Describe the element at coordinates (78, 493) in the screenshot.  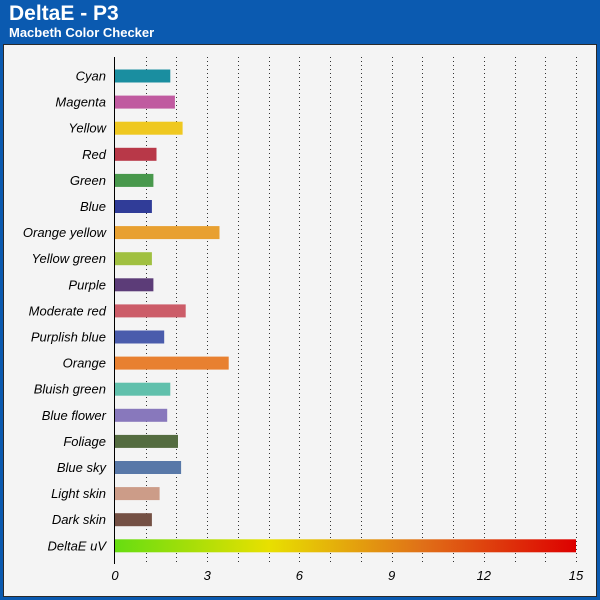
I see `category-label: Light skin` at that location.